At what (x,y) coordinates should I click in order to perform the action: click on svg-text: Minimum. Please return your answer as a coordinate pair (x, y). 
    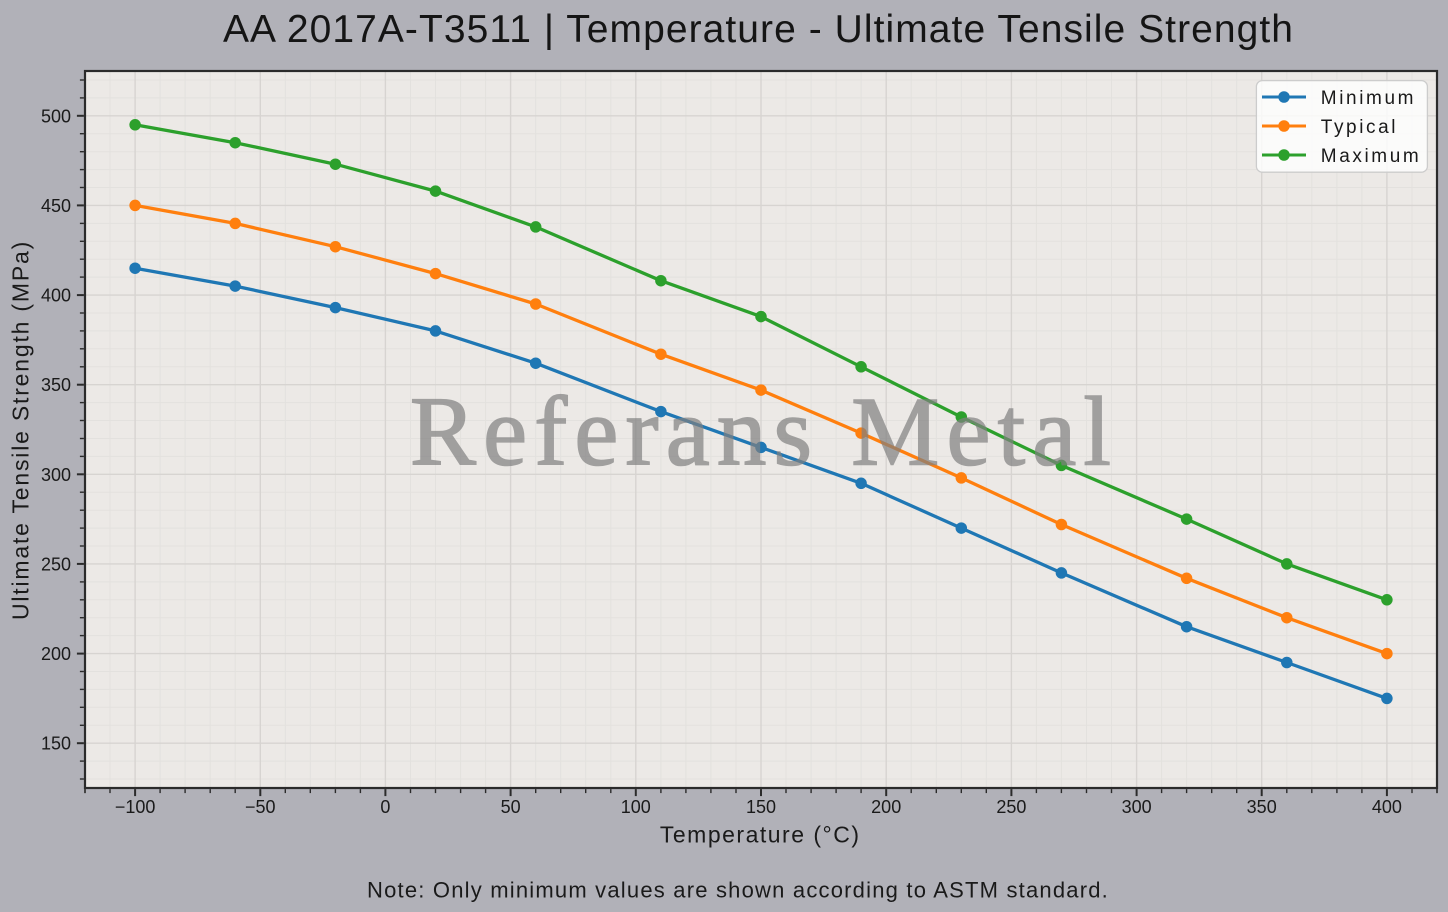
    Looking at the image, I should click on (1368, 98).